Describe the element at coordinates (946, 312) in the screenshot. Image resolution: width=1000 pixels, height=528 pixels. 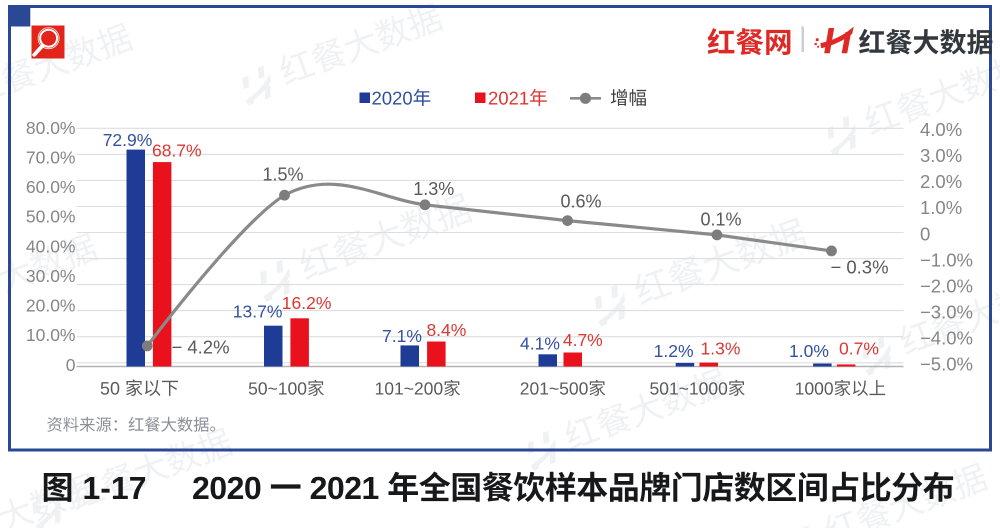
I see `svg-text: −3.0%` at that location.